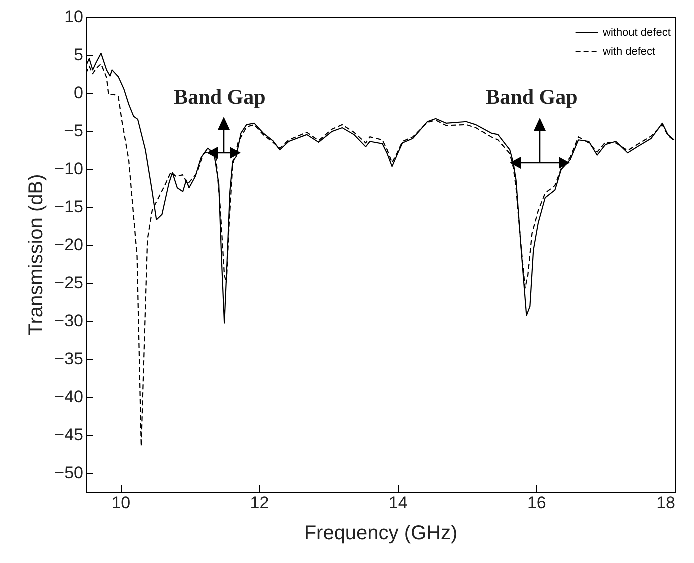 Image resolution: width=694 pixels, height=563 pixels. What do you see at coordinates (666, 503) in the screenshot?
I see `x-tick-label: 18` at bounding box center [666, 503].